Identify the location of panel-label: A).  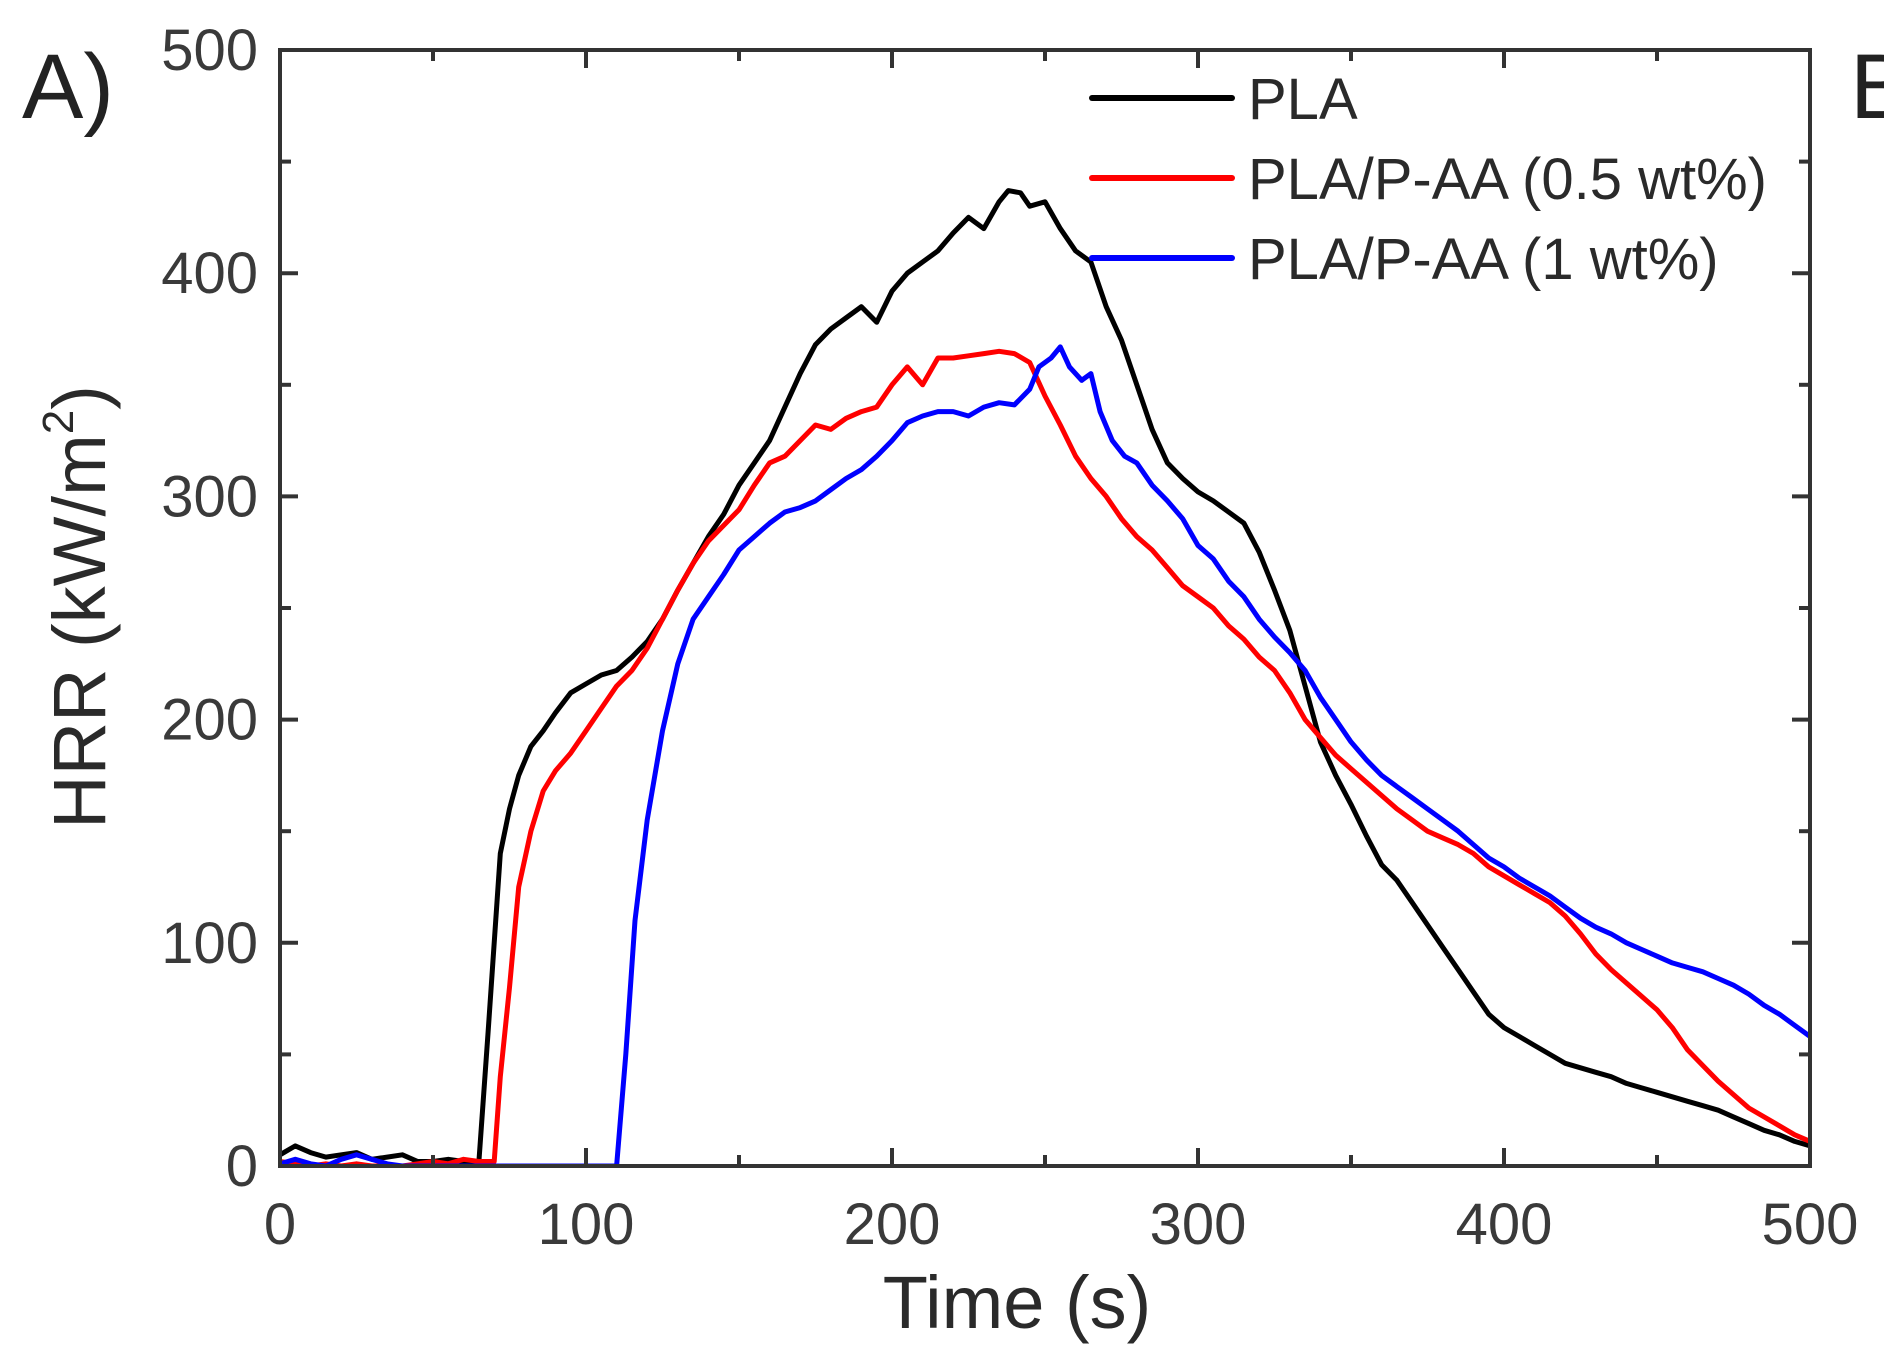
(68, 87).